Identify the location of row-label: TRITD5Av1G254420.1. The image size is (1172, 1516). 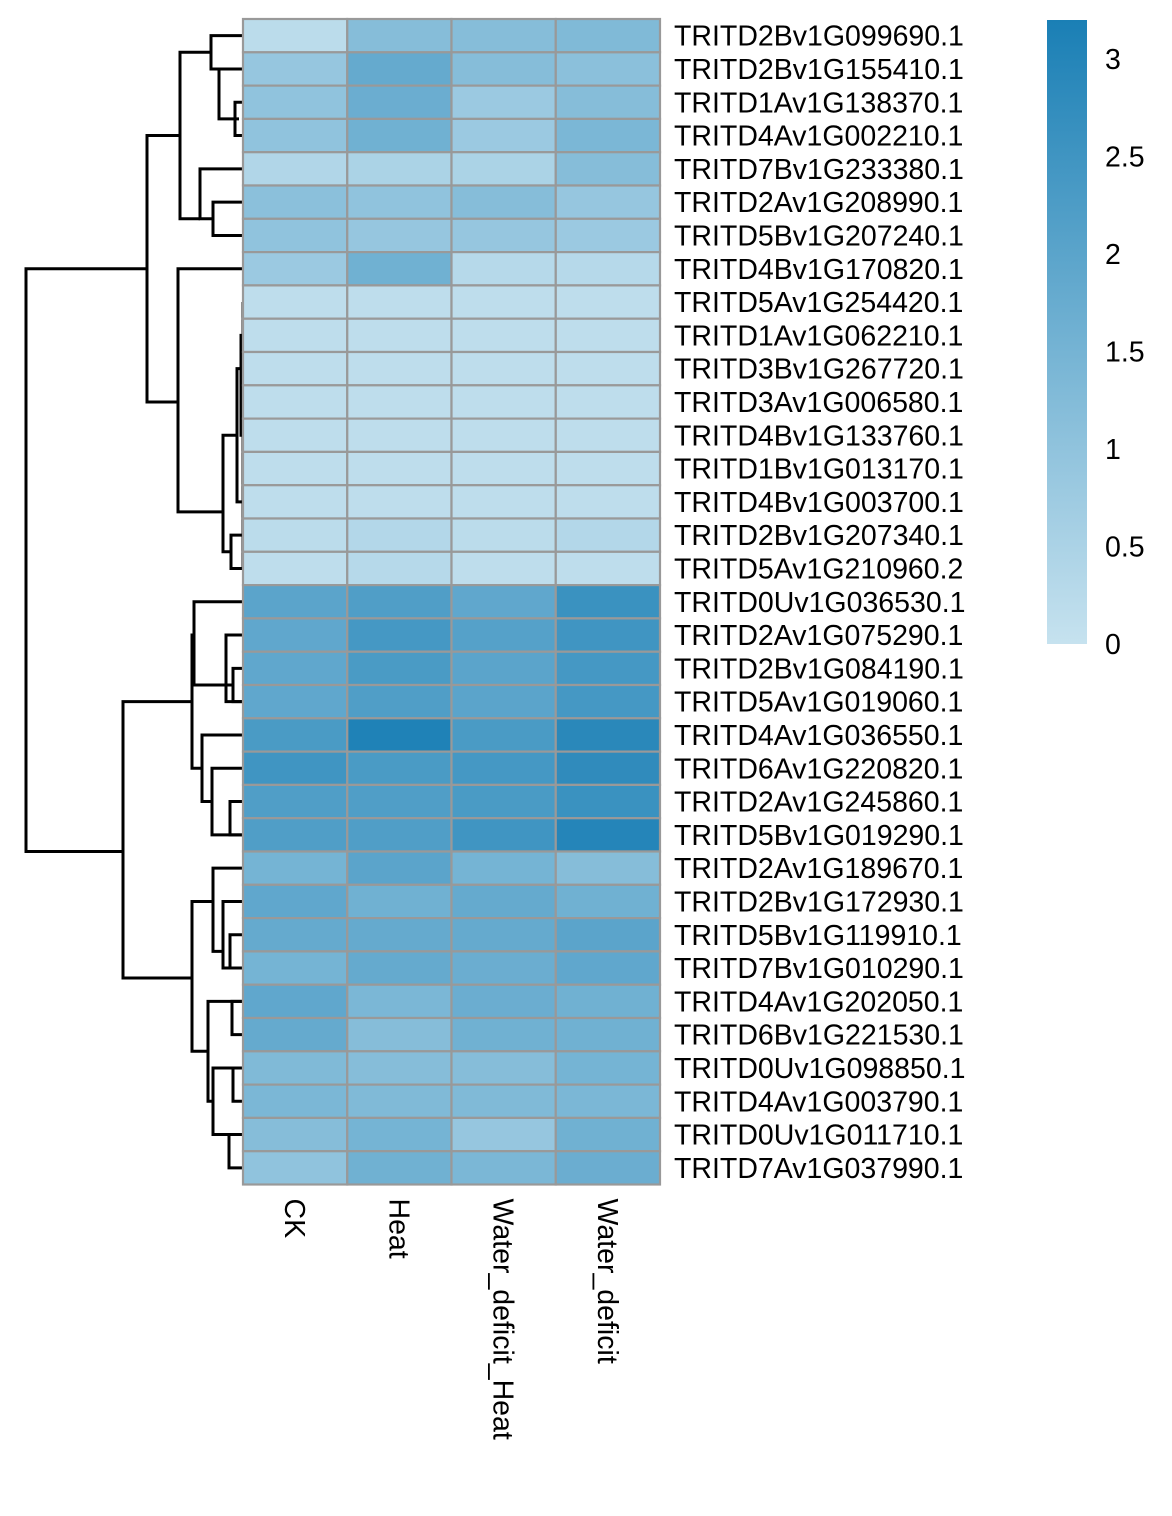
(818, 303).